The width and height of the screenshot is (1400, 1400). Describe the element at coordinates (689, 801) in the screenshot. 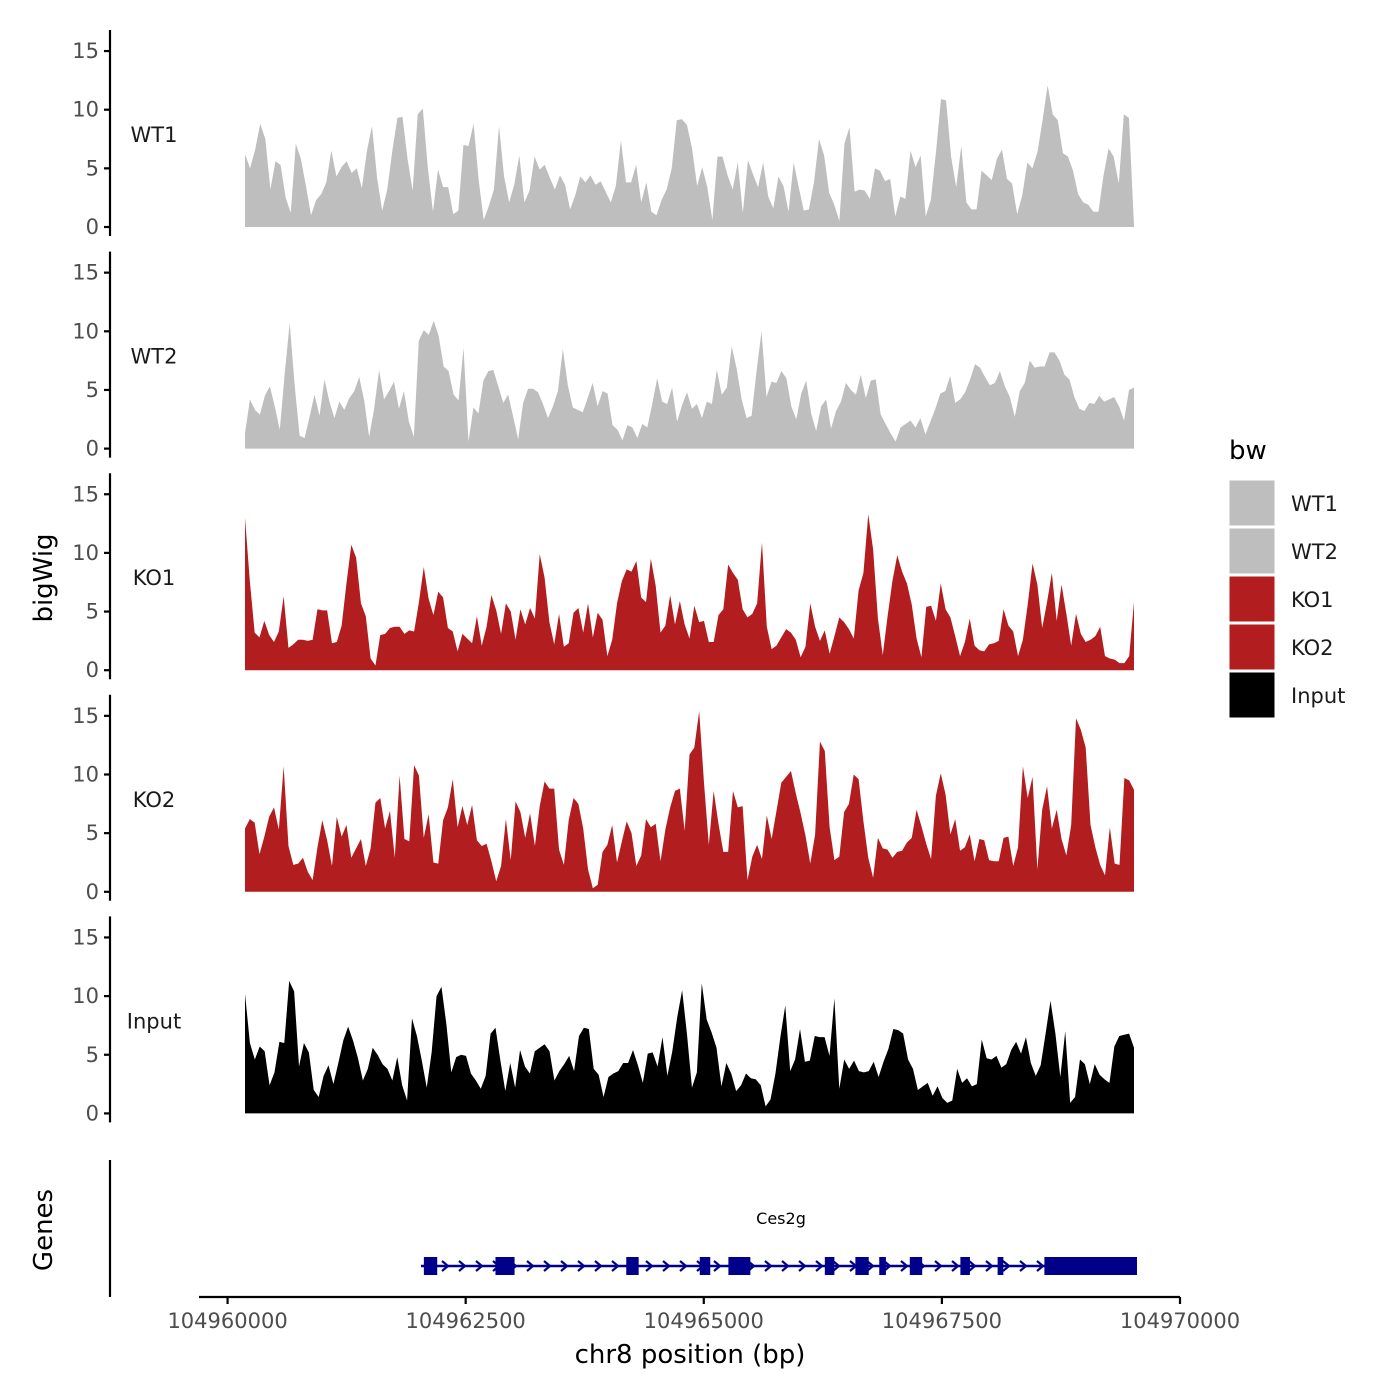

I see `area-ko2` at that location.